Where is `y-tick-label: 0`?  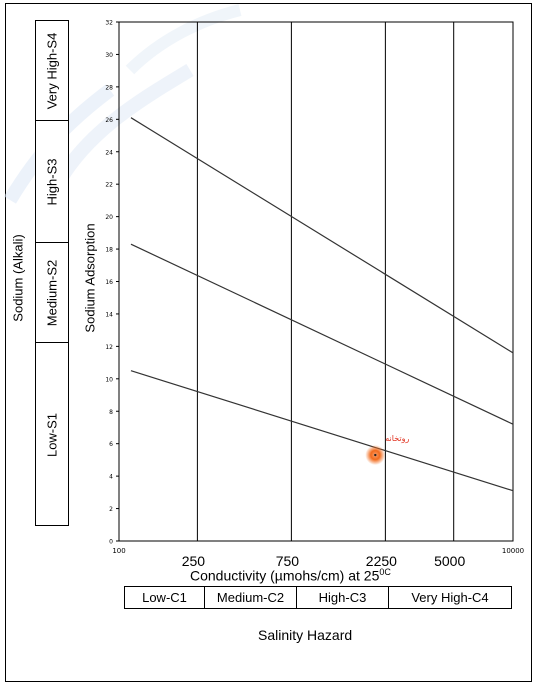 y-tick-label: 0 is located at coordinates (111, 542).